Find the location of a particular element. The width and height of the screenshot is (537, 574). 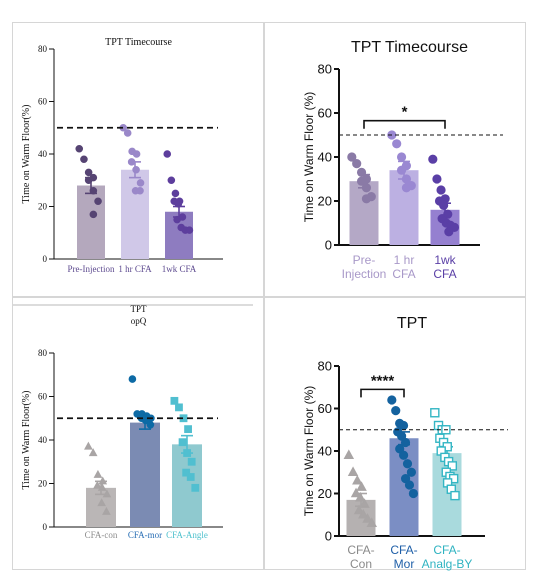

category-label-2: Mor is located at coordinates (404, 564).